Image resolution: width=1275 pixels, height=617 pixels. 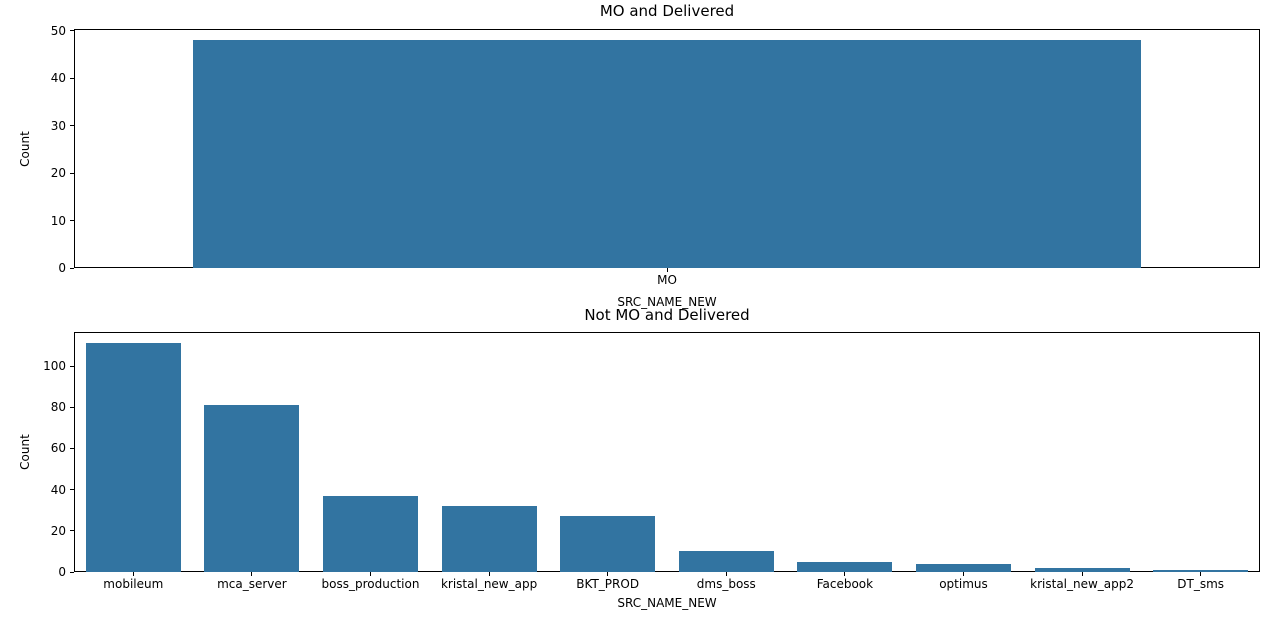 I want to click on chart-title: MO and Delivered, so click(x=667, y=11).